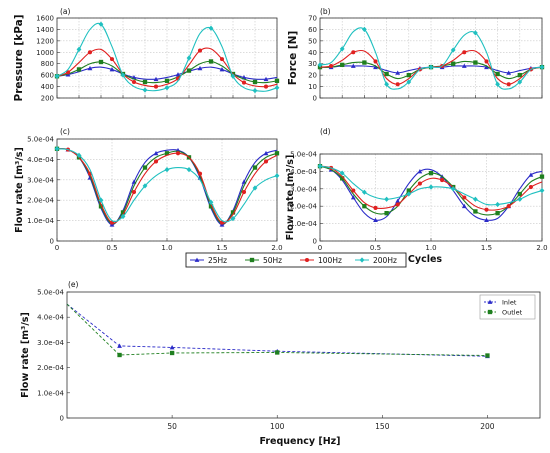 Image resolution: width=550 pixels, height=453 pixels. I want to click on y-tick-label: 1000, so click(45, 53).